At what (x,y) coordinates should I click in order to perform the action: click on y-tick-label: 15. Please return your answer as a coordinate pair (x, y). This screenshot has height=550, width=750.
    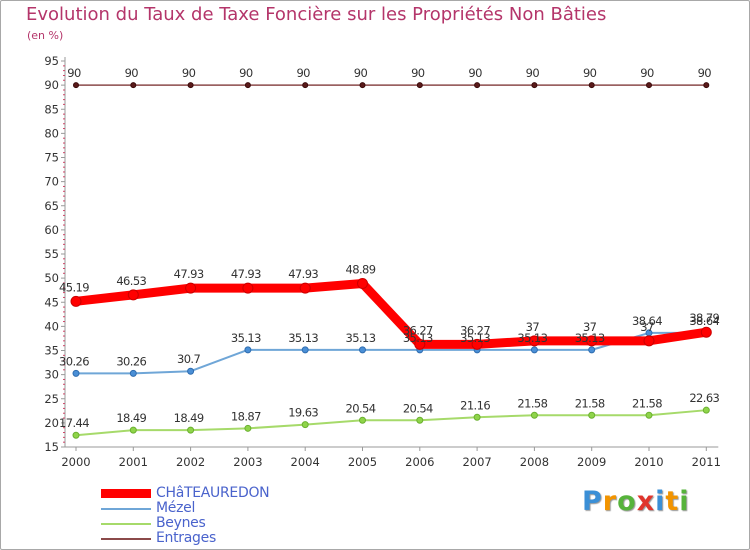
    Looking at the image, I should click on (51, 447).